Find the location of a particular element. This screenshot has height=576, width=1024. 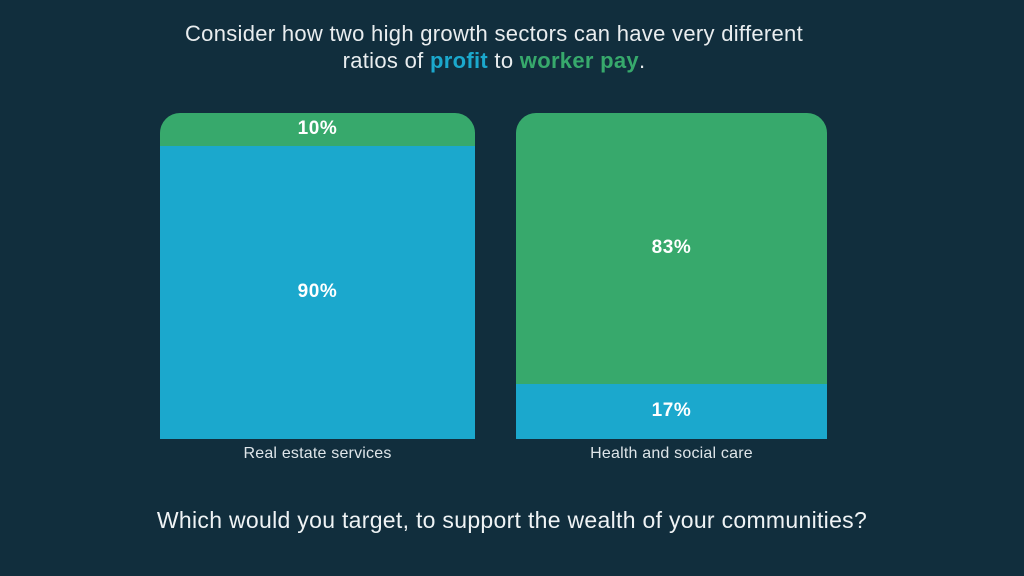

title-line-2: ratios of profit to worker pay. is located at coordinates (494, 60).